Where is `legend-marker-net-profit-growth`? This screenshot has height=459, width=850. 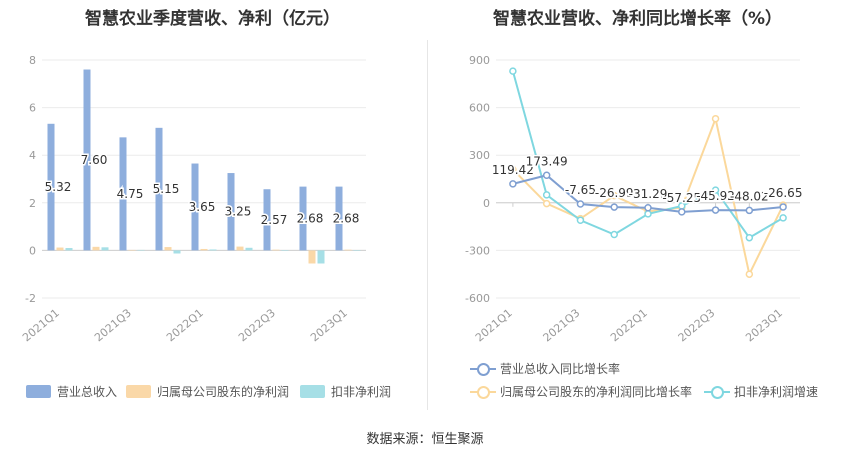
legend-marker-net-profit-growth is located at coordinates (483, 392).